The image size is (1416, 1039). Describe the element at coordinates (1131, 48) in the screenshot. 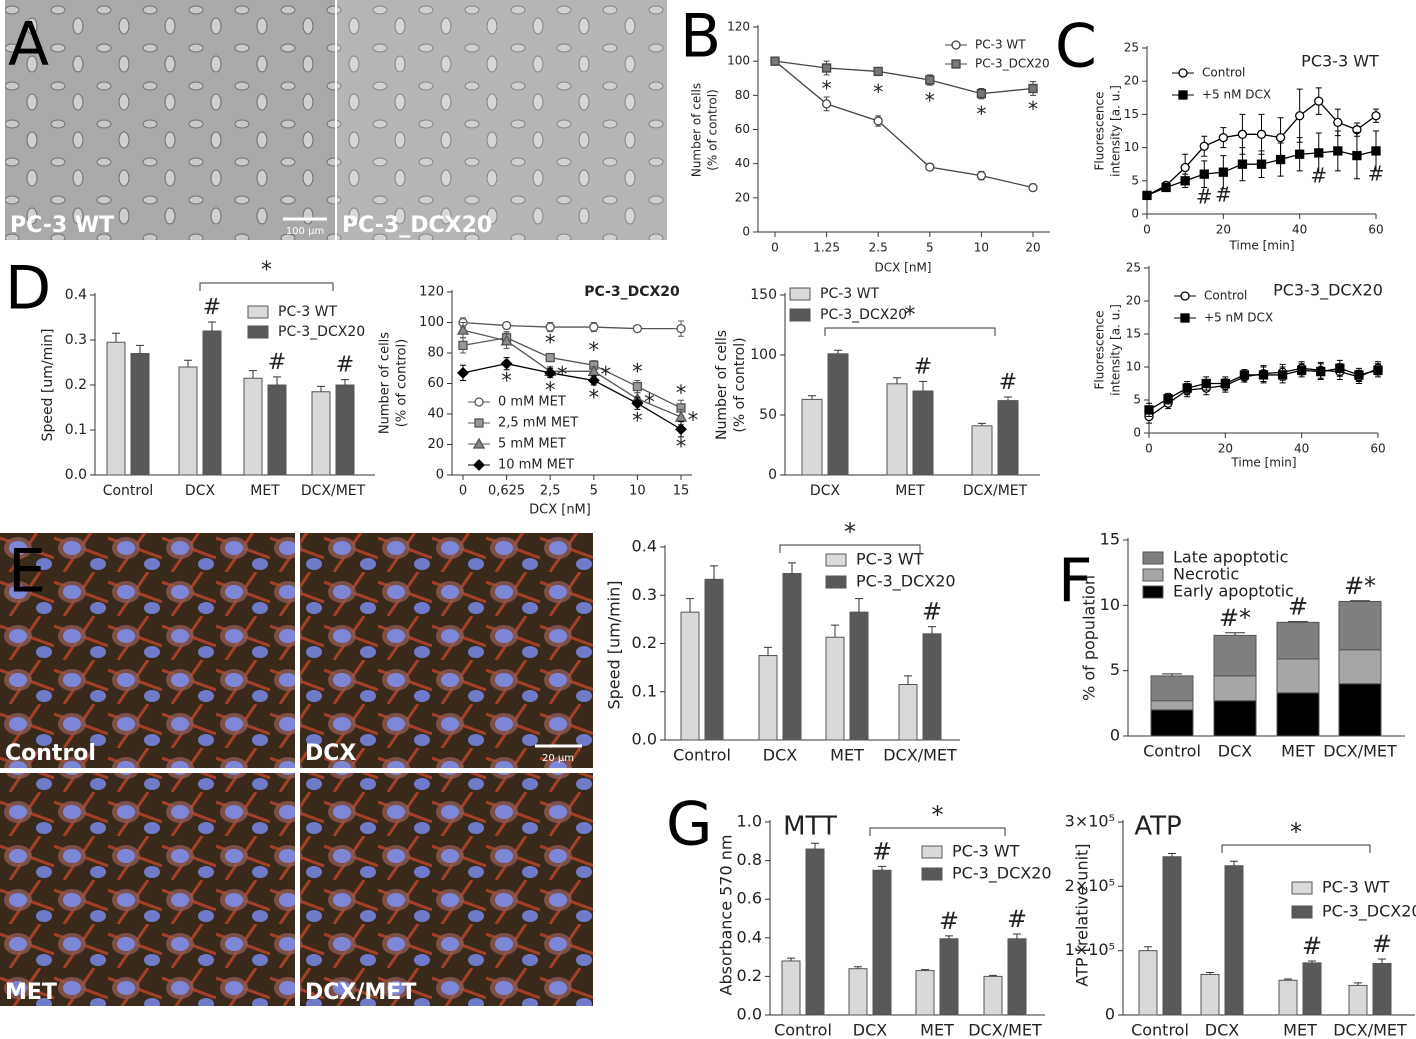

I see `y-tick-label: 25` at that location.